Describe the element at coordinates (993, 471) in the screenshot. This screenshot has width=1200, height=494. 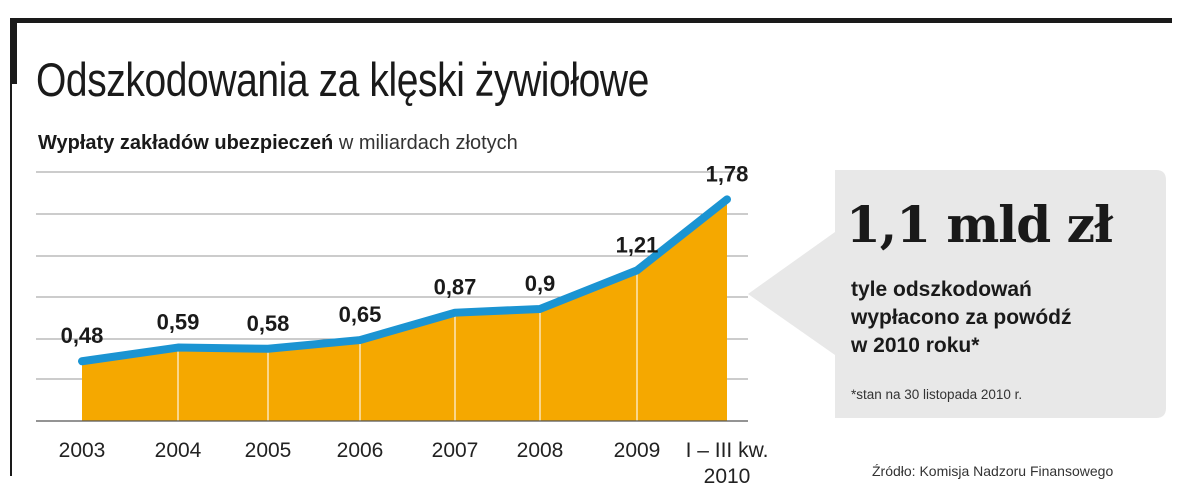
I see `source-note: Źródło: Komisja Nadzoru Finansowego` at that location.